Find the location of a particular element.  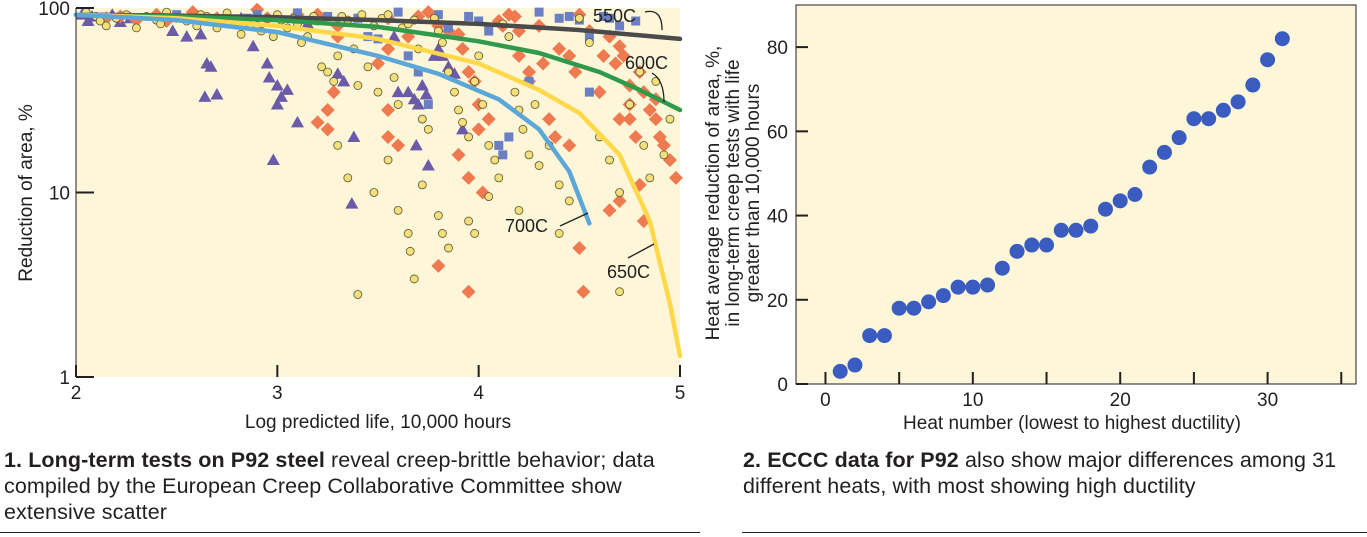

y-tick-label: 60 is located at coordinates (777, 132).